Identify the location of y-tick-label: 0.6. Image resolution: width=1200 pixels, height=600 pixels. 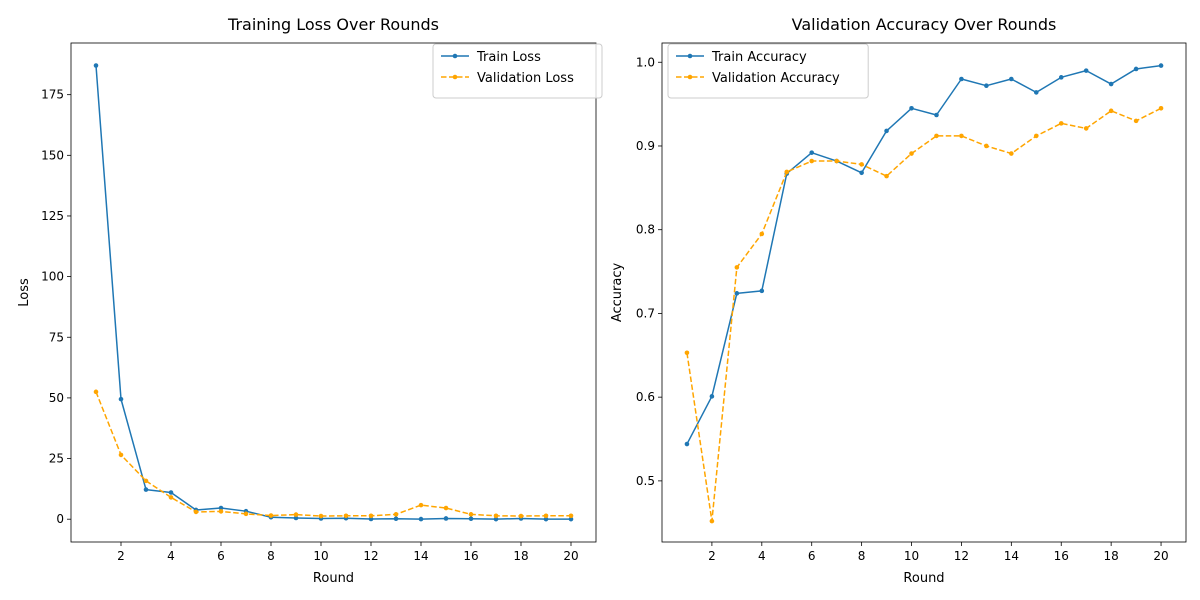
(645, 397).